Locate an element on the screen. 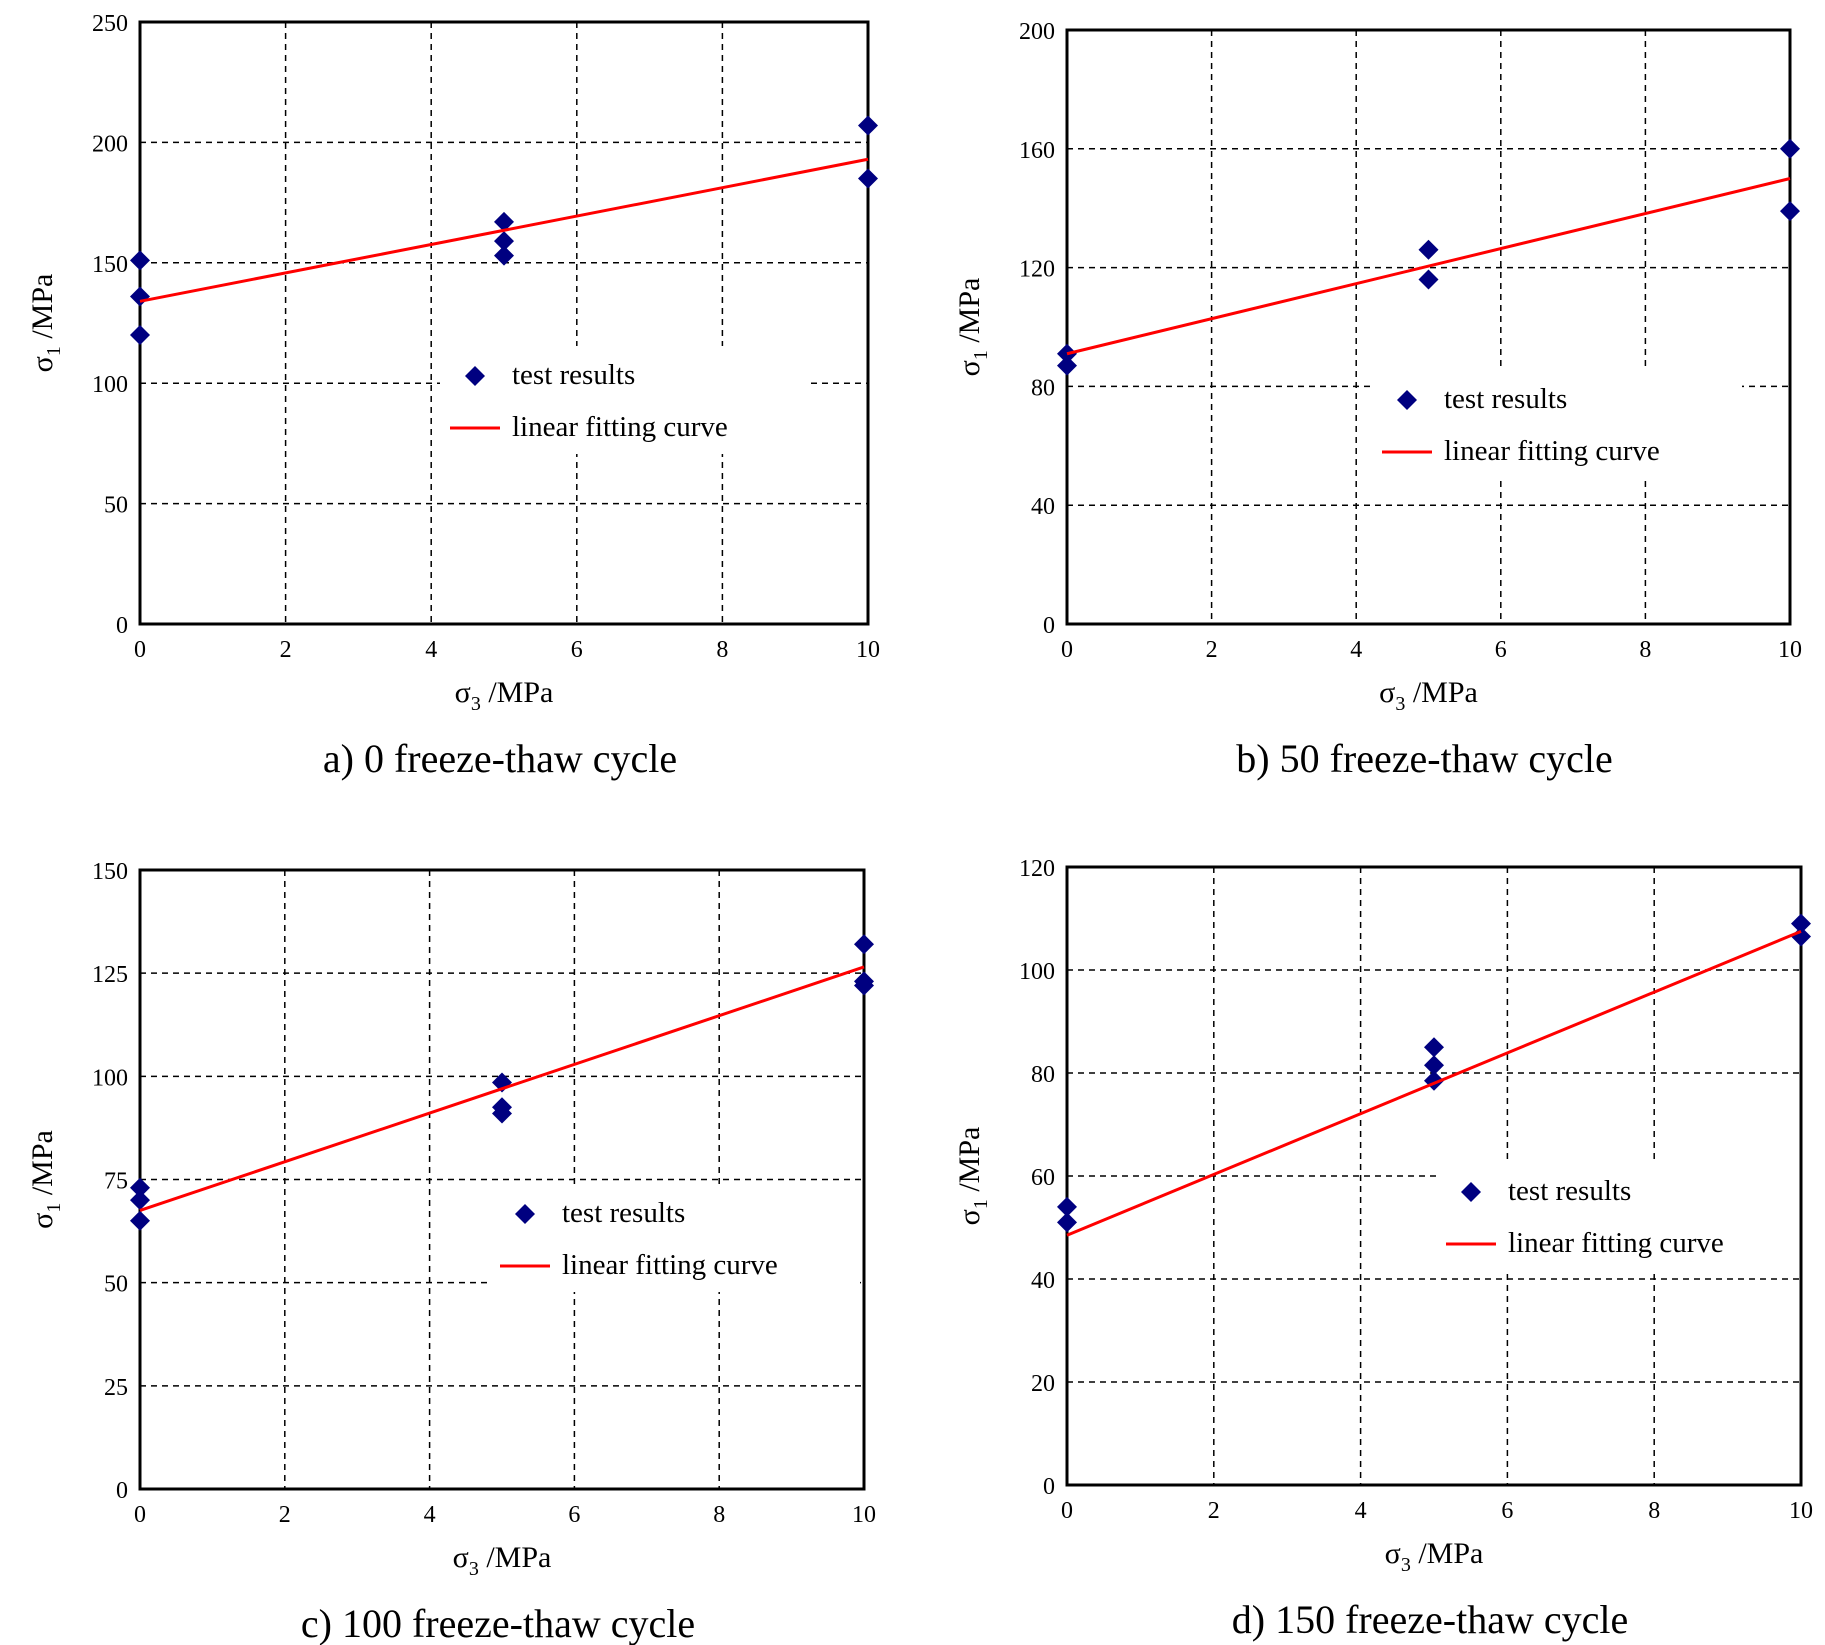  y-tick-label: 120 is located at coordinates (1037, 869).